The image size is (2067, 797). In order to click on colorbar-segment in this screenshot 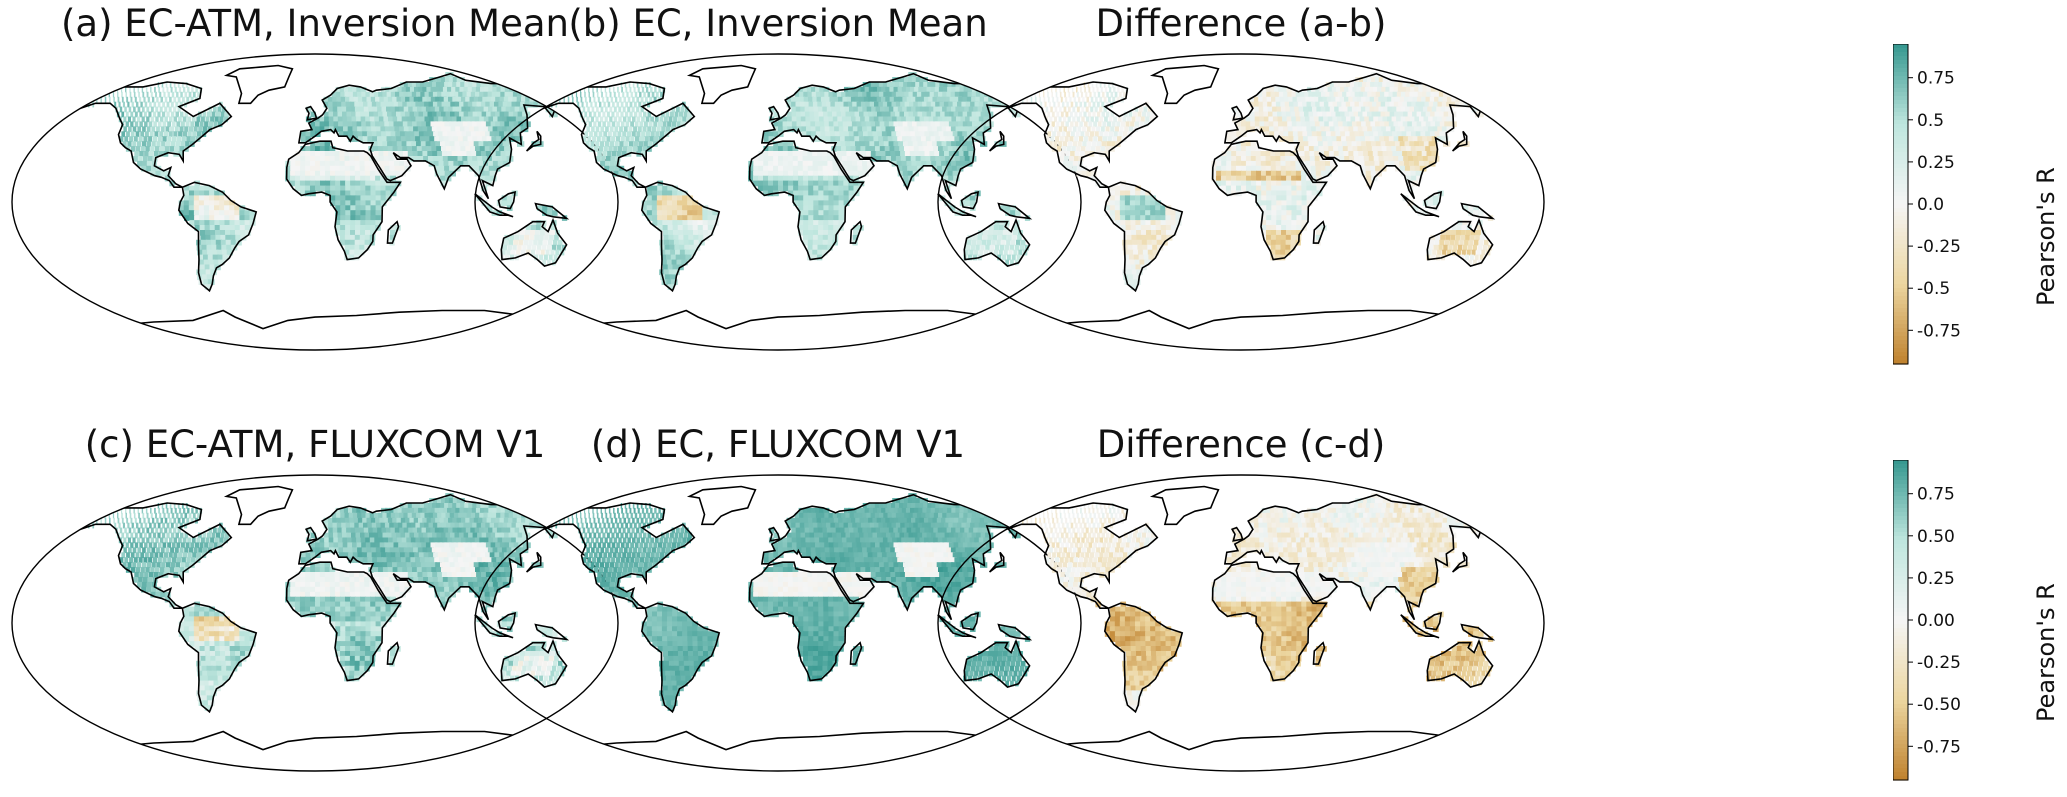, I will do `click(1900, 206)`.